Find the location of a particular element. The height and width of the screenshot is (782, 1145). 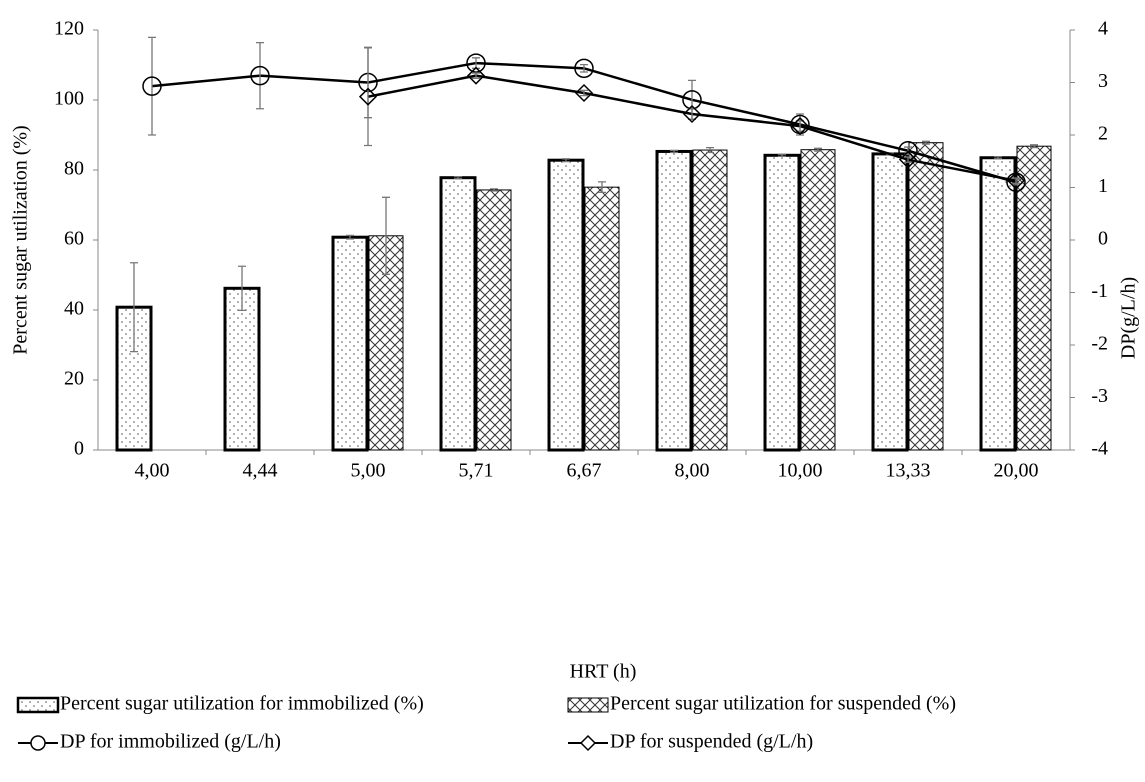

x-tick-label: 20,00 is located at coordinates (1016, 471).